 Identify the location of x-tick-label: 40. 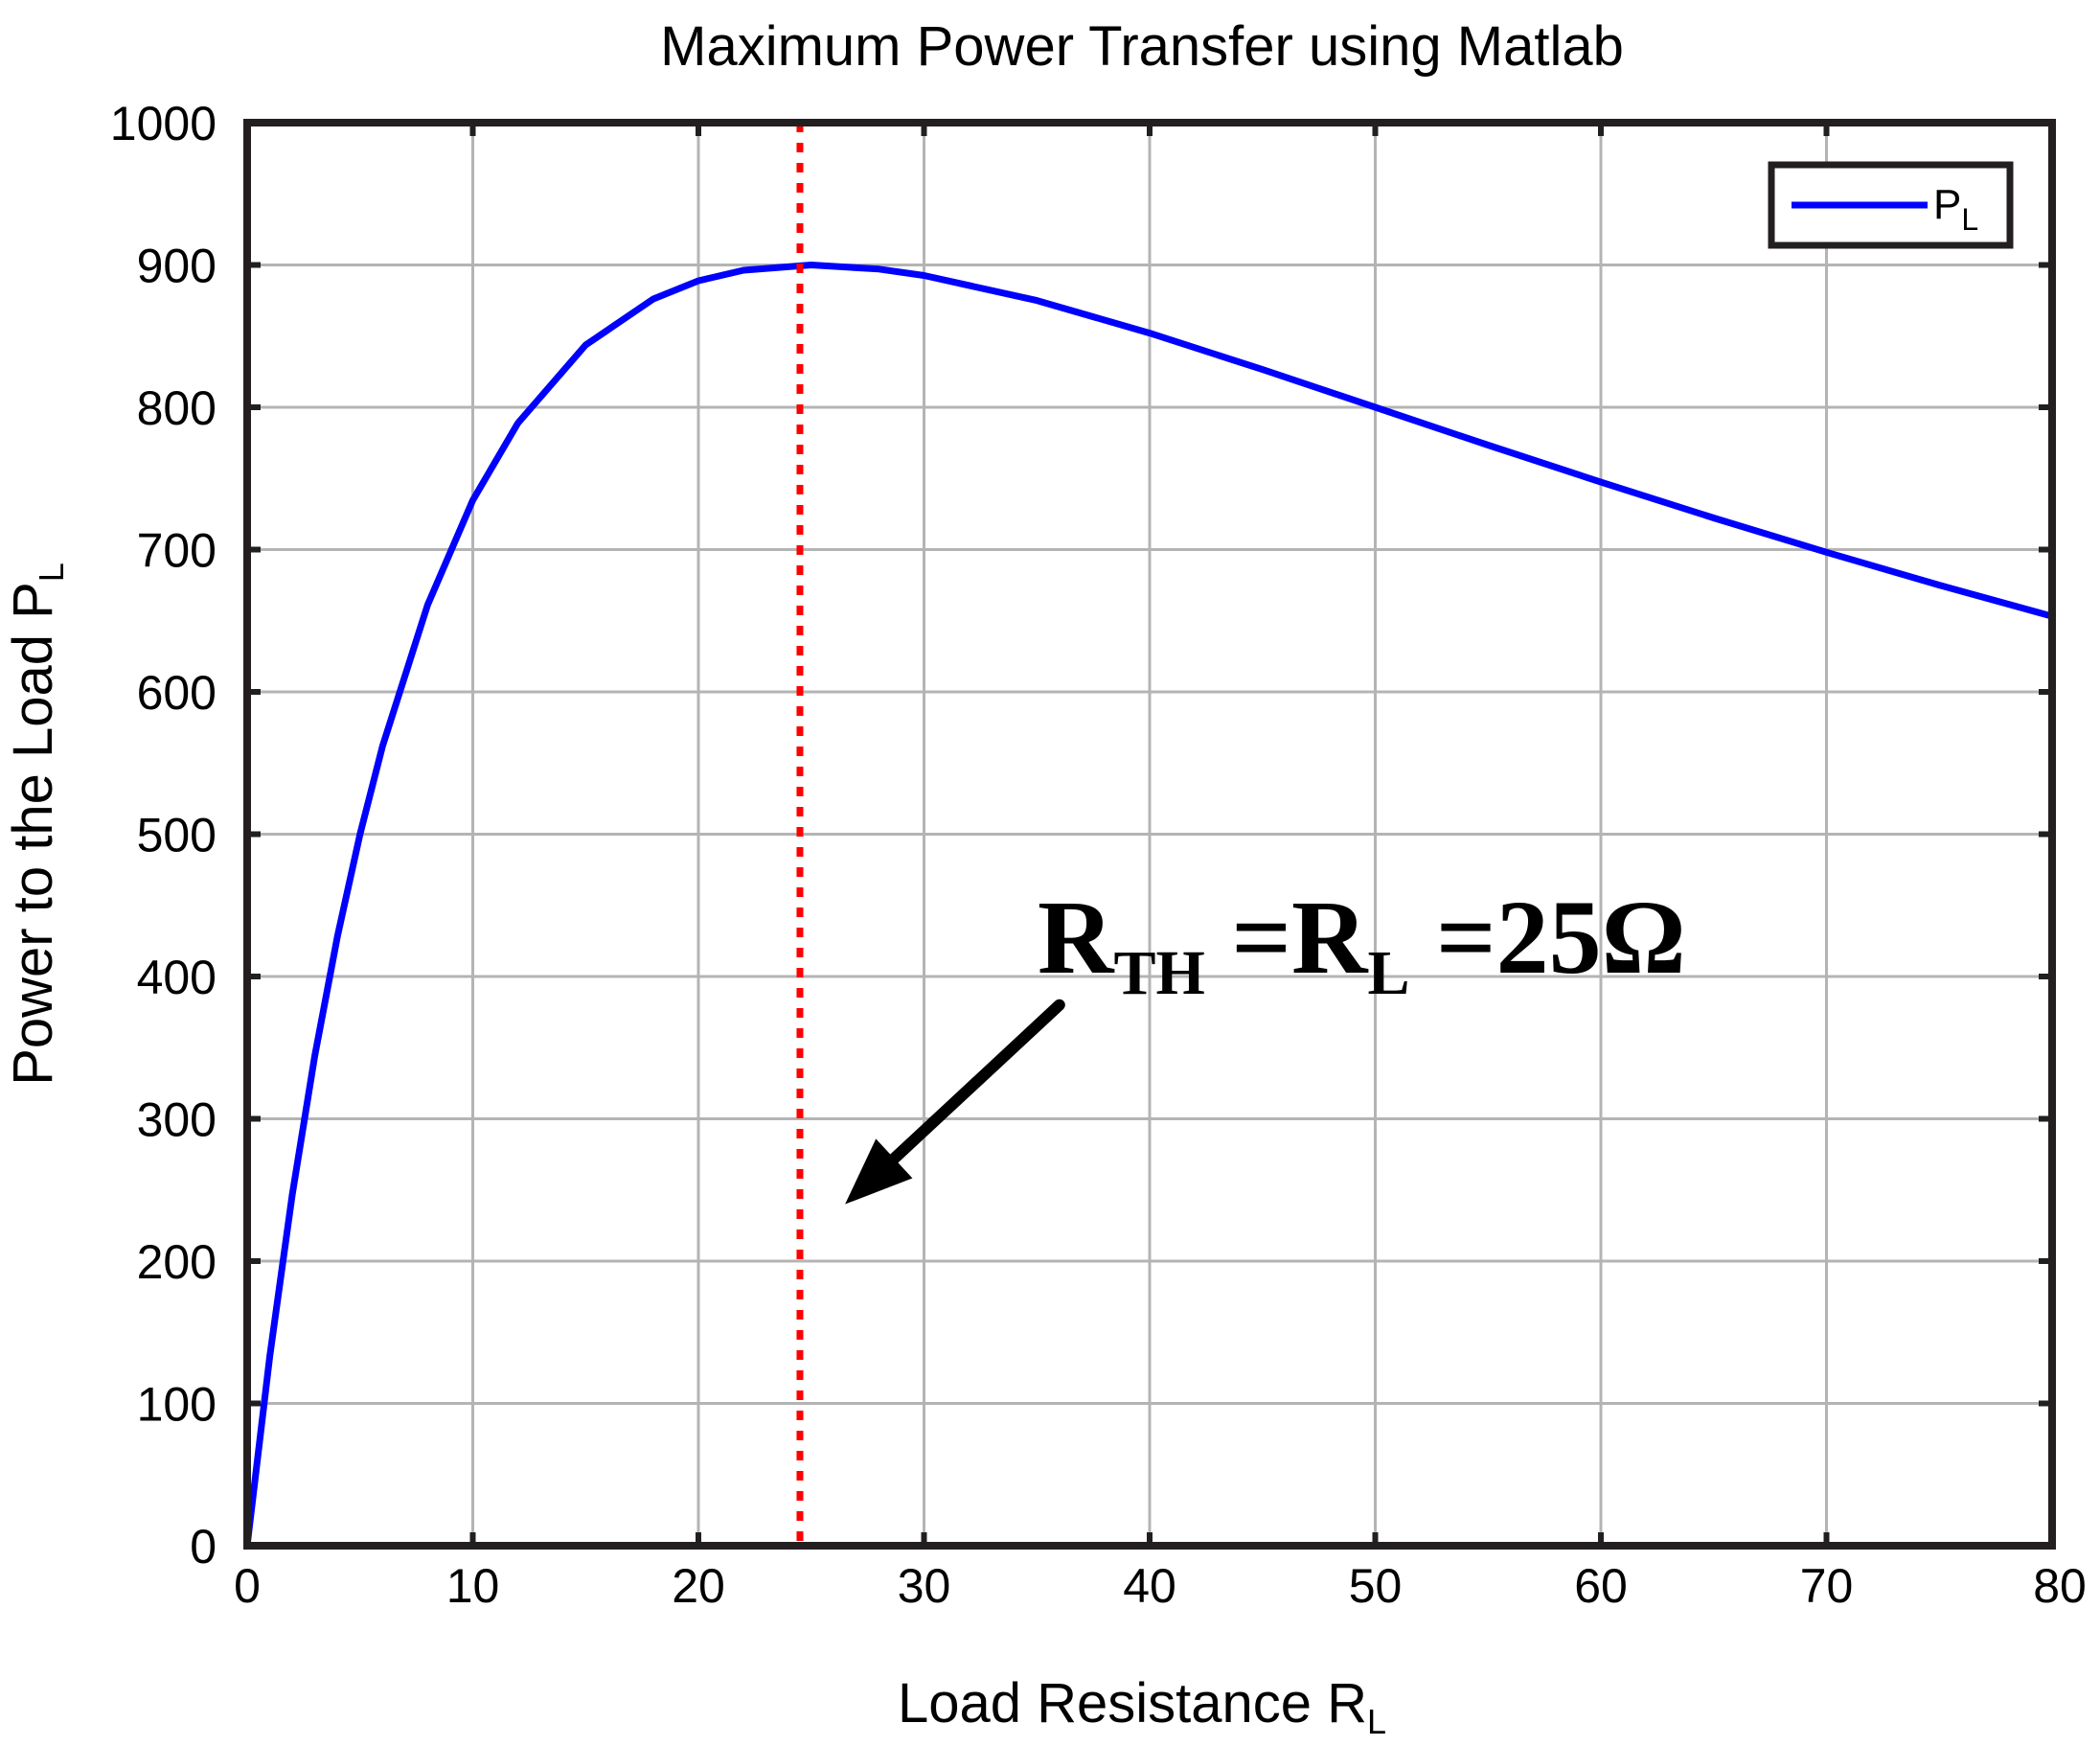
(1149, 1586).